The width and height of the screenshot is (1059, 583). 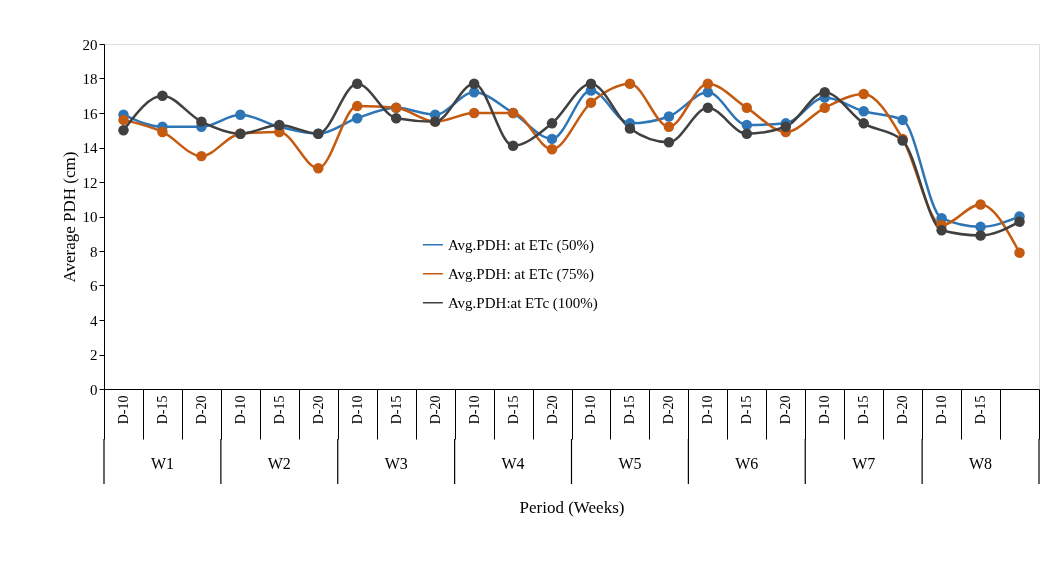 What do you see at coordinates (747, 463) in the screenshot?
I see `text: W6` at bounding box center [747, 463].